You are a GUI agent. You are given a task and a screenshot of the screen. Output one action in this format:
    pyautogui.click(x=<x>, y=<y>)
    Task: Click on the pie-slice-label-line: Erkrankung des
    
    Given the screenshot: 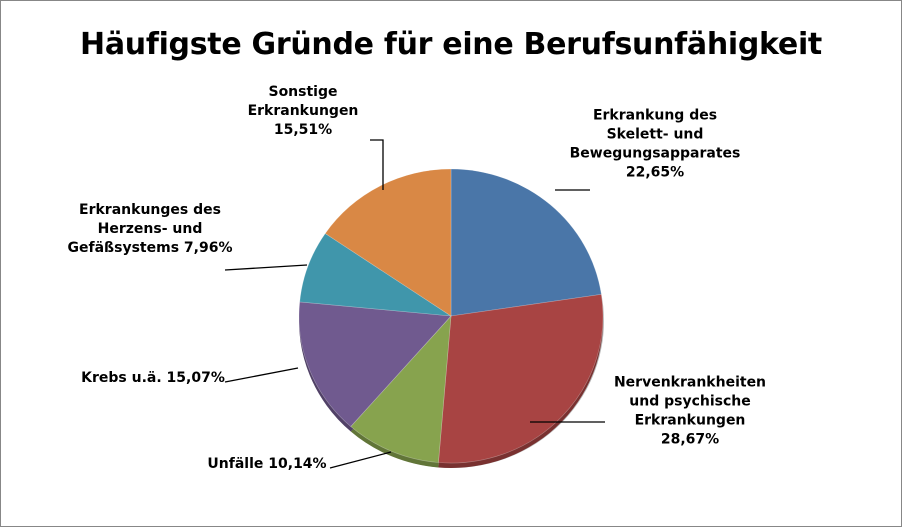 What is the action you would take?
    pyautogui.click(x=655, y=116)
    